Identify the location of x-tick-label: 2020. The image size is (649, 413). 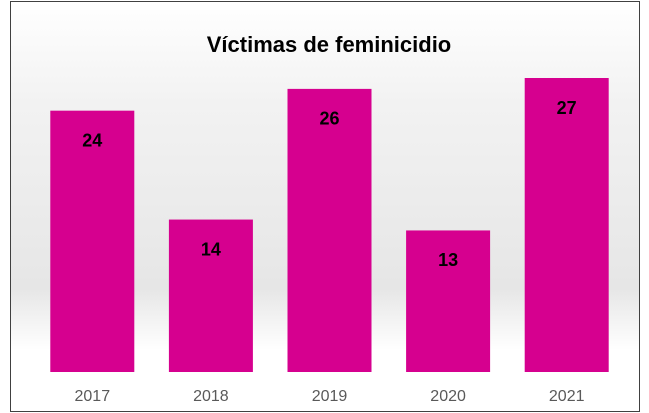
(448, 396).